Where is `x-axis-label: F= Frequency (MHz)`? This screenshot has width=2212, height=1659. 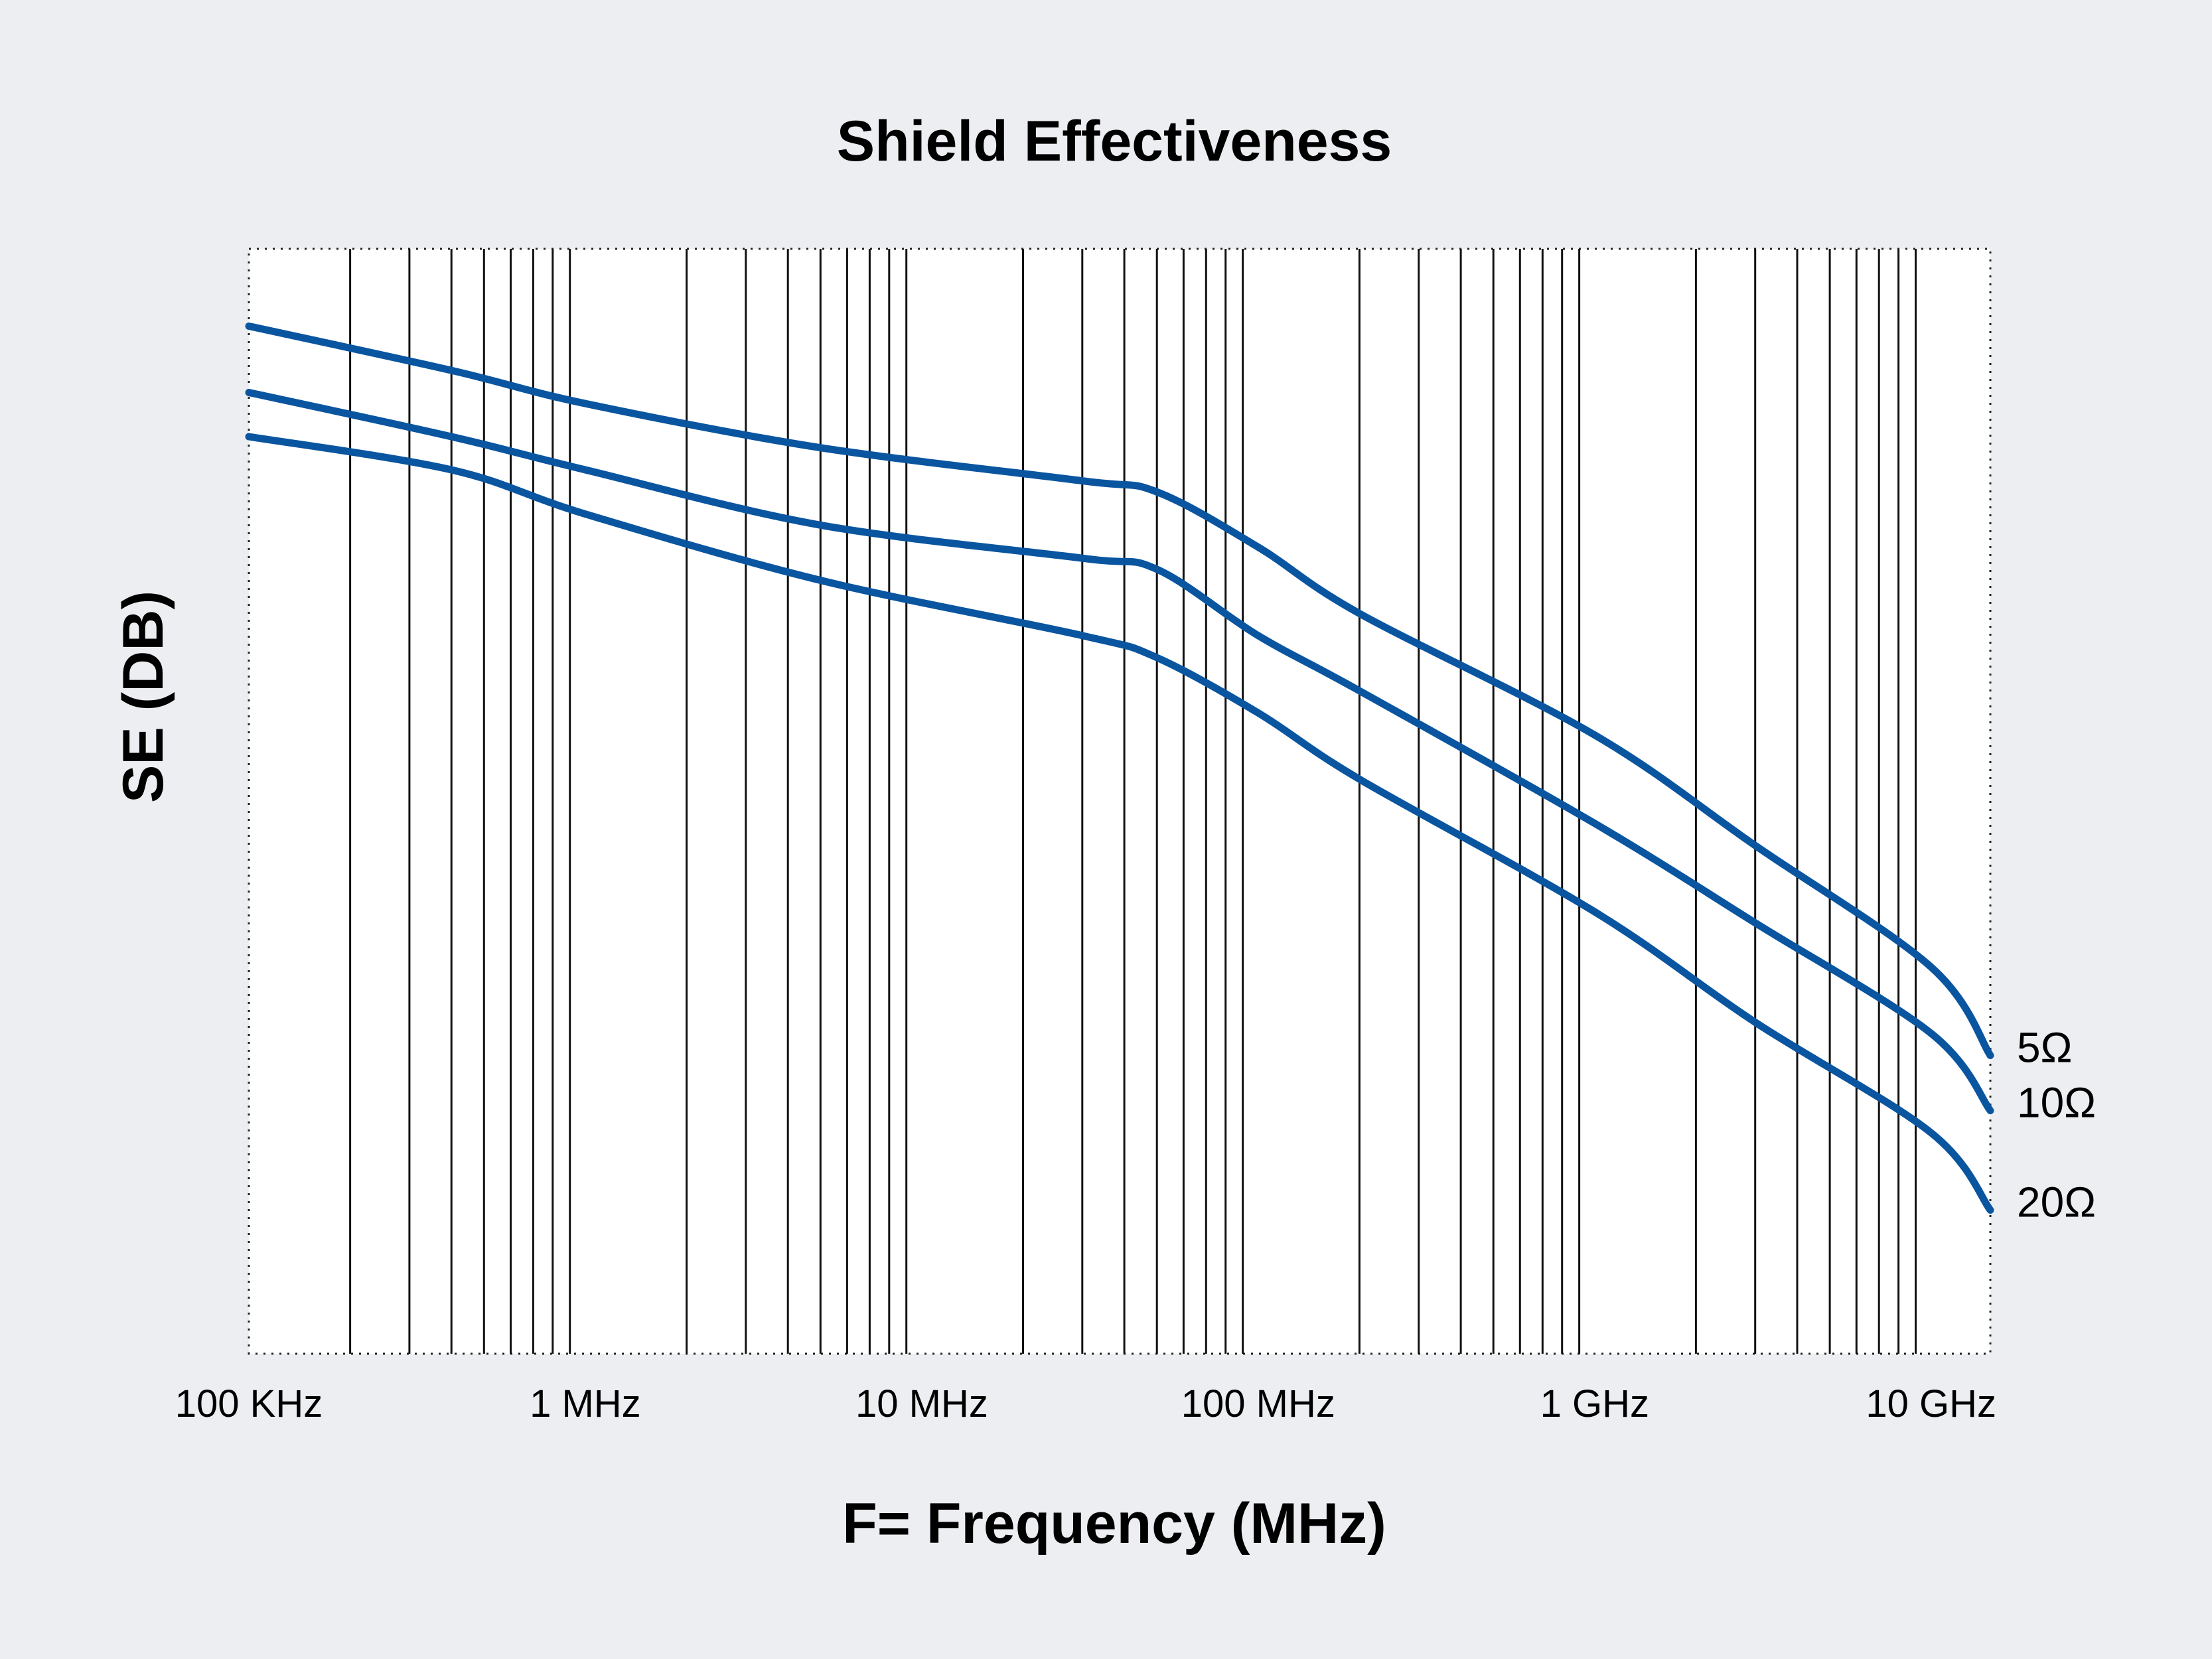
x-axis-label: F= Frequency (MHz) is located at coordinates (1114, 1523).